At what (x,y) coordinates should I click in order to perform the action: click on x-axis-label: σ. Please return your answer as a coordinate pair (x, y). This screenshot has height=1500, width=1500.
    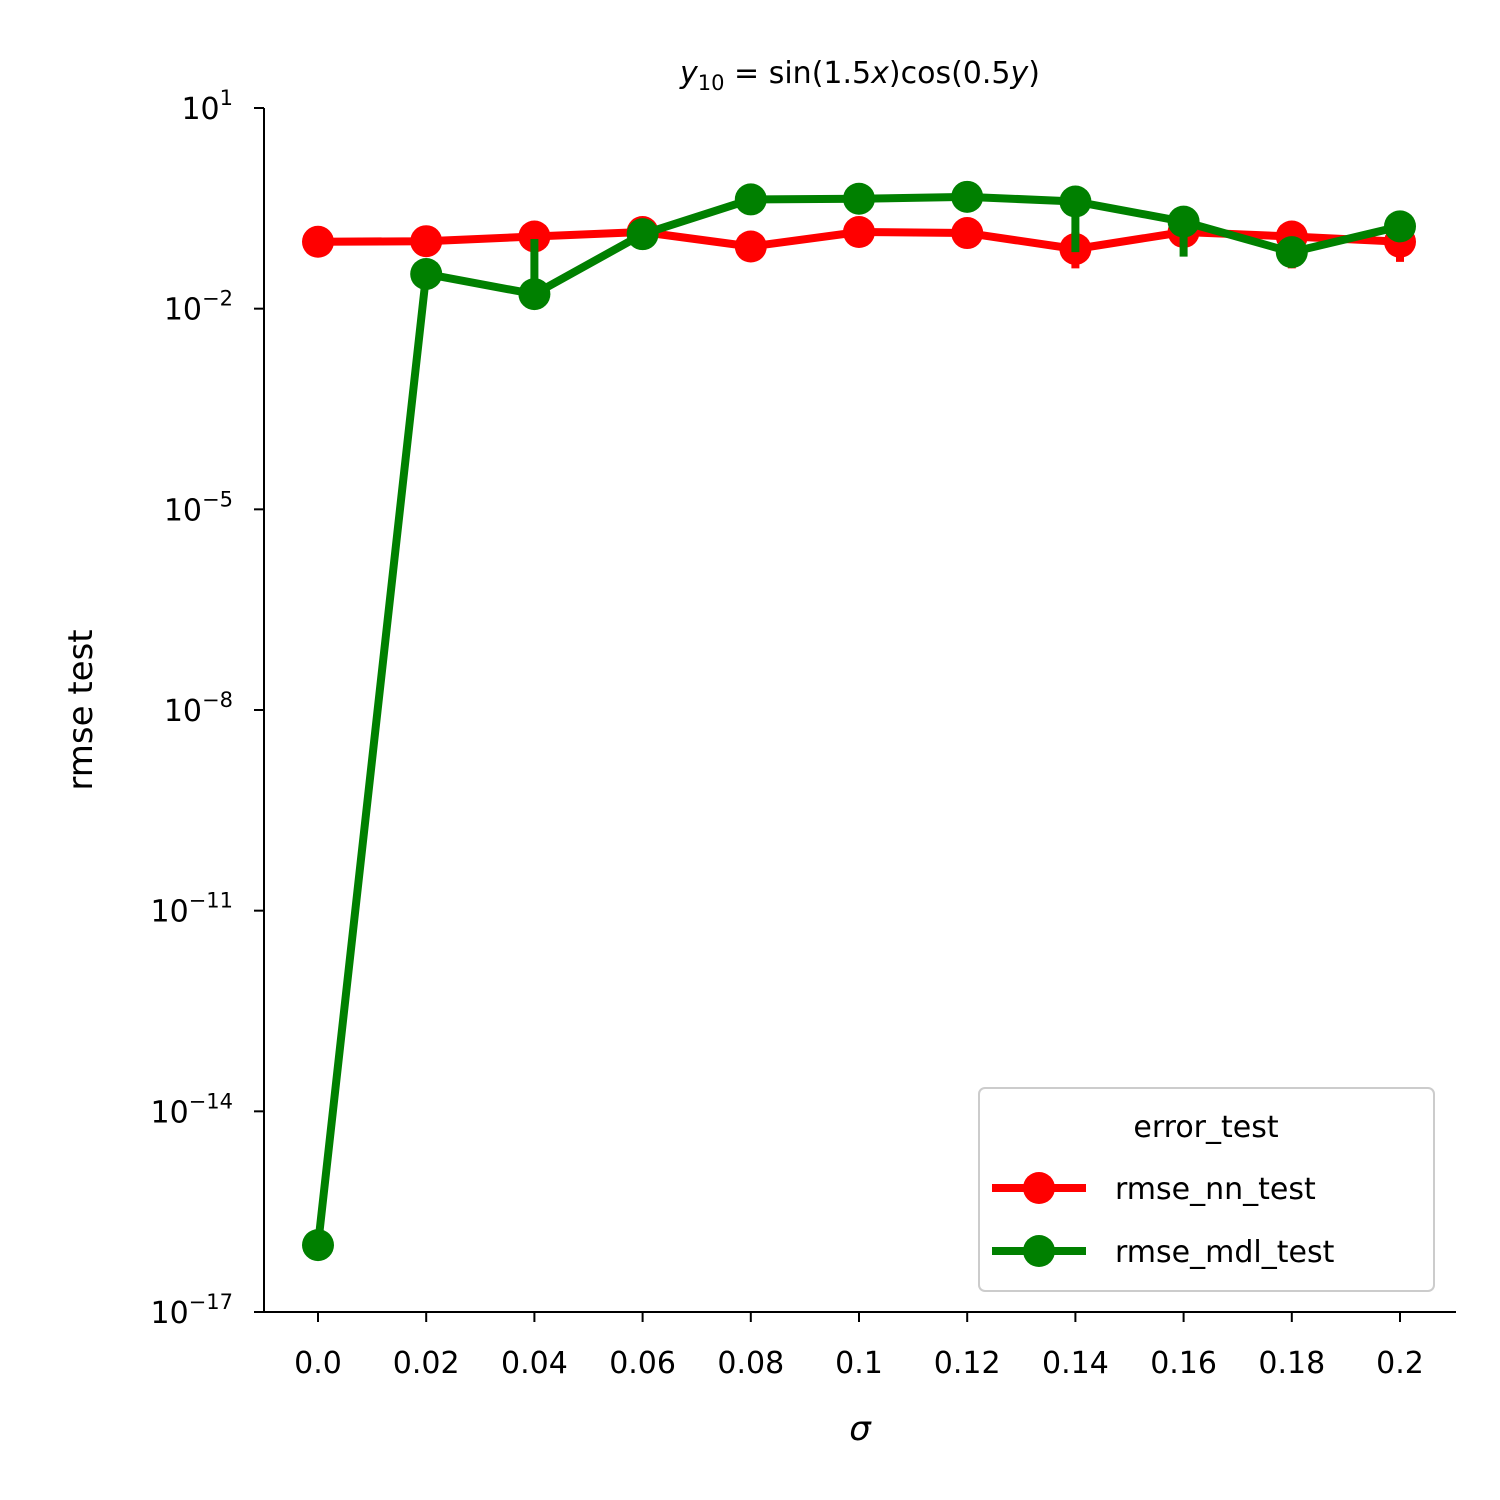
    Looking at the image, I should click on (860, 1429).